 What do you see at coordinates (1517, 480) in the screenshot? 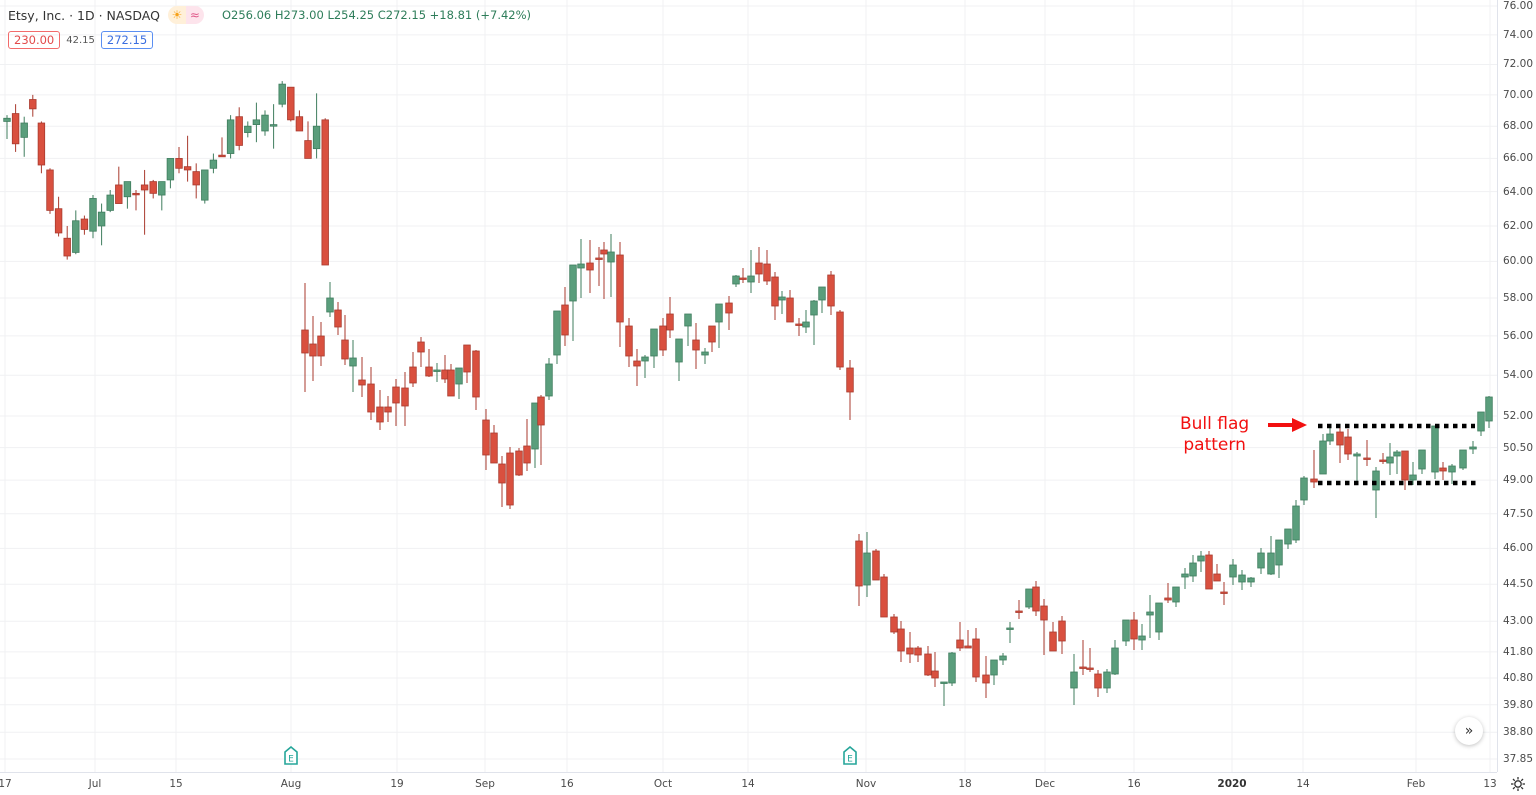
I see `price-tick-label: 49.00` at bounding box center [1517, 480].